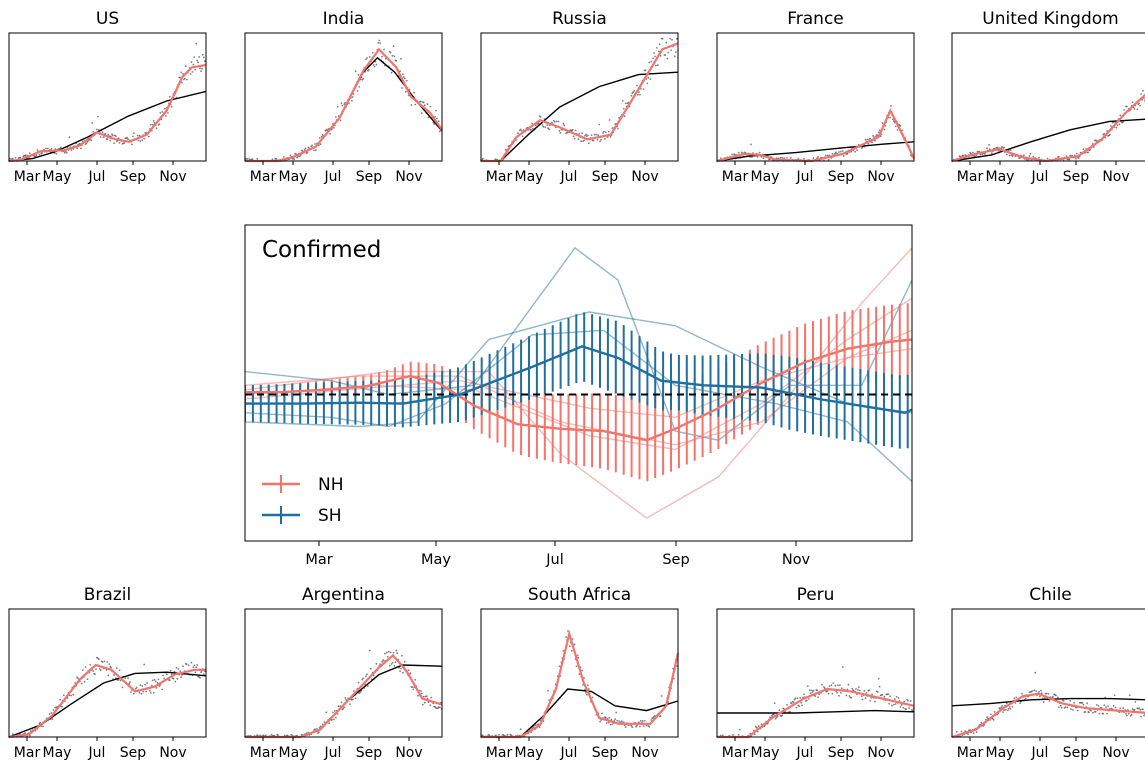 Image resolution: width=1145 pixels, height=763 pixels. Describe the element at coordinates (815, 151) in the screenshot. I see `trend-line` at that location.